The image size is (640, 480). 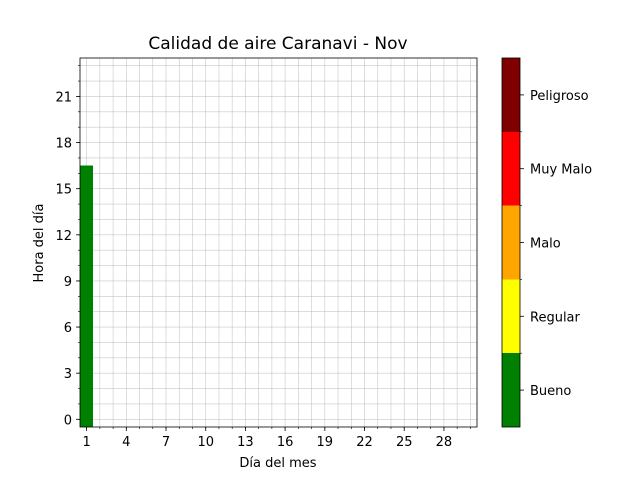 What do you see at coordinates (63, 236) in the screenshot?
I see `y-tick-label: 12` at bounding box center [63, 236].